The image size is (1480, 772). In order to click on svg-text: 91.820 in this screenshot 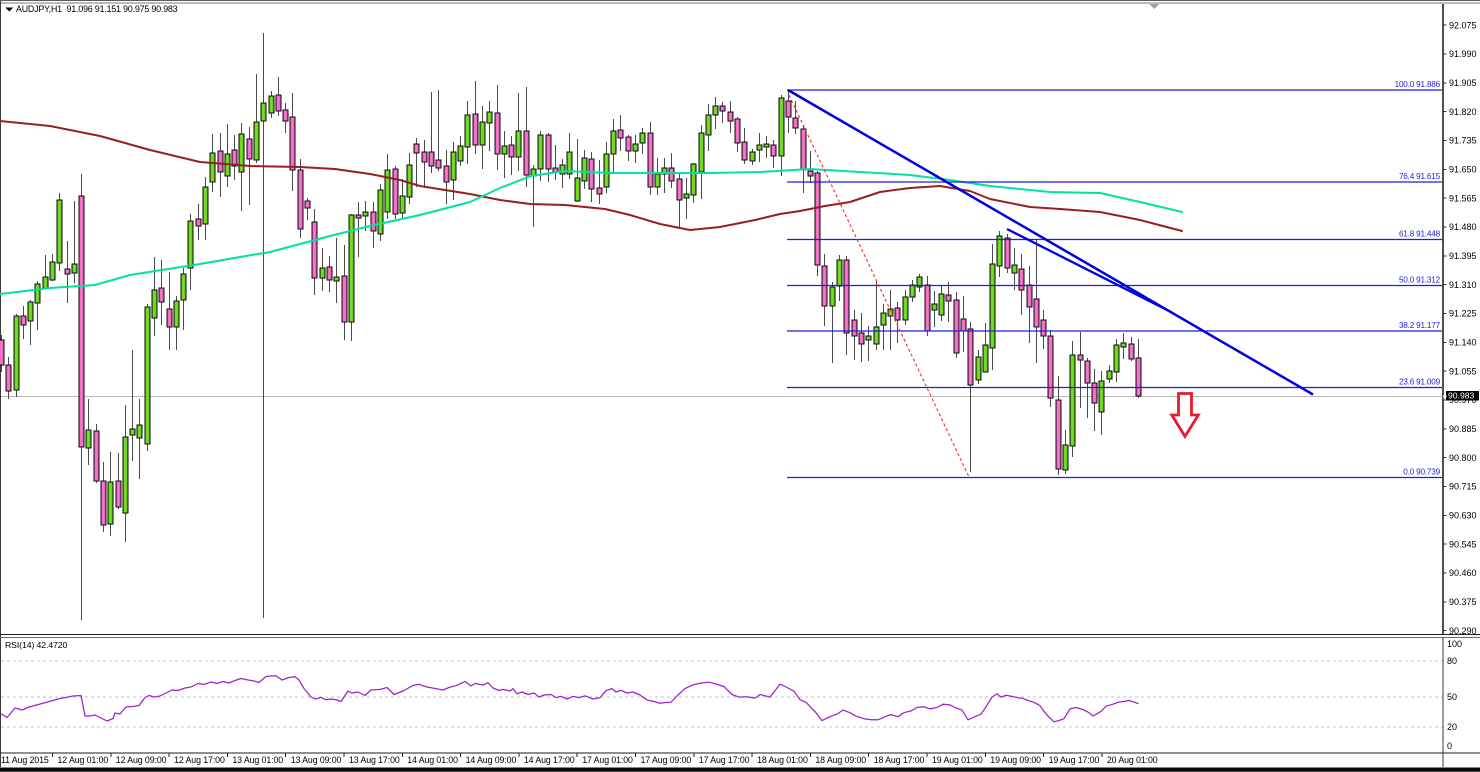, I will do `click(1463, 112)`.